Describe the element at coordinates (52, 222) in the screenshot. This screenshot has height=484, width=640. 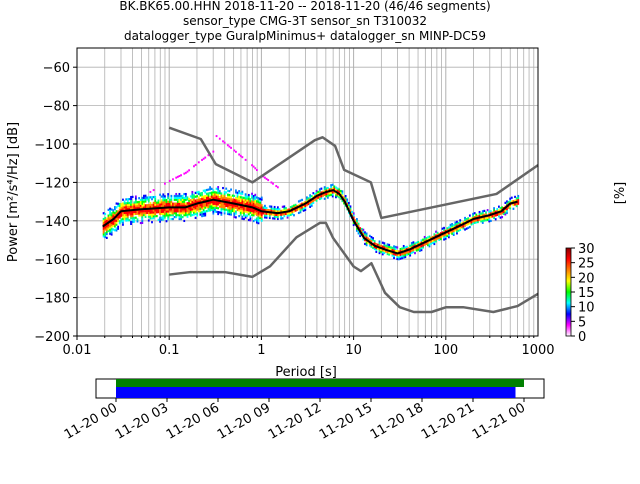
I see `y-tick-label: −140` at that location.